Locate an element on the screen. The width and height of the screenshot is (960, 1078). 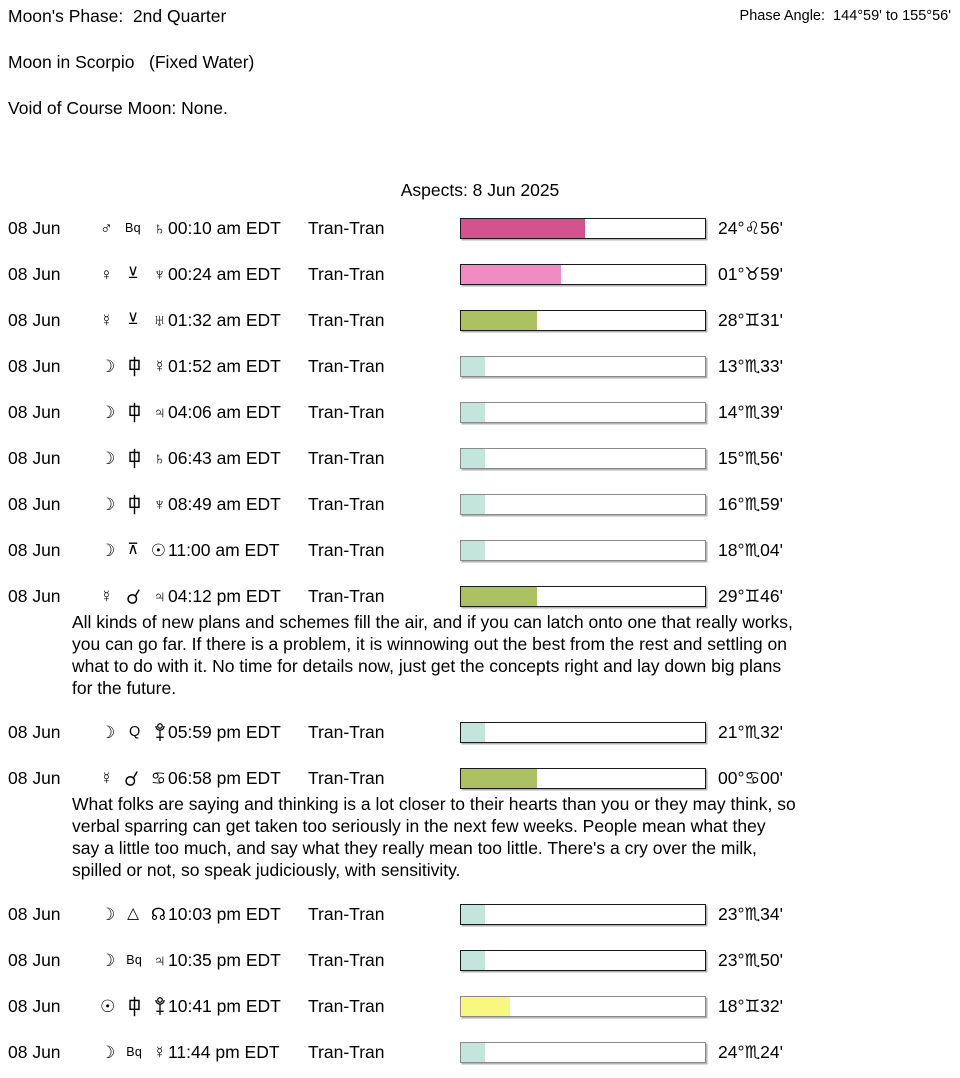
aspect-position: 23°♏50' is located at coordinates (750, 959).